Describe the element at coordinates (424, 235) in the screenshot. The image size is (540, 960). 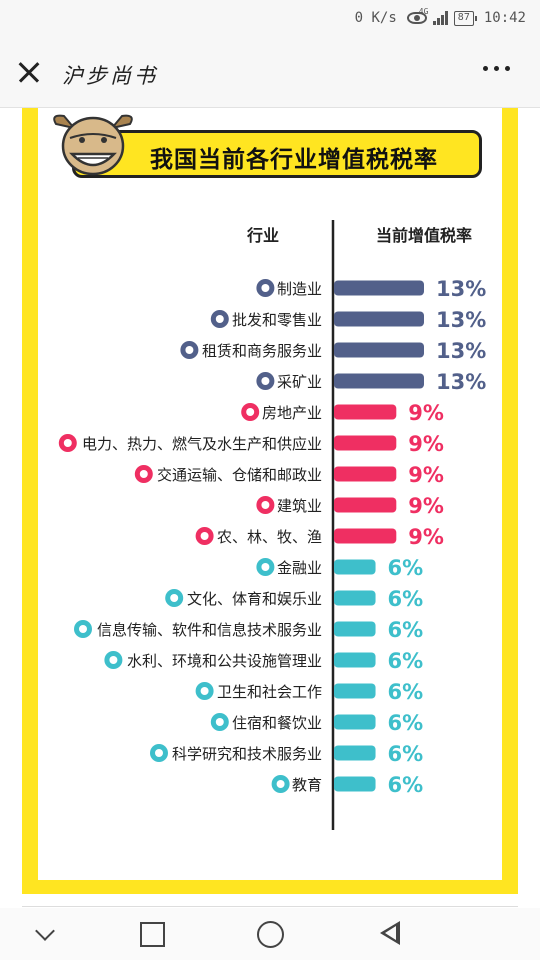
I see `column-header-rate: 当前增值税率` at that location.